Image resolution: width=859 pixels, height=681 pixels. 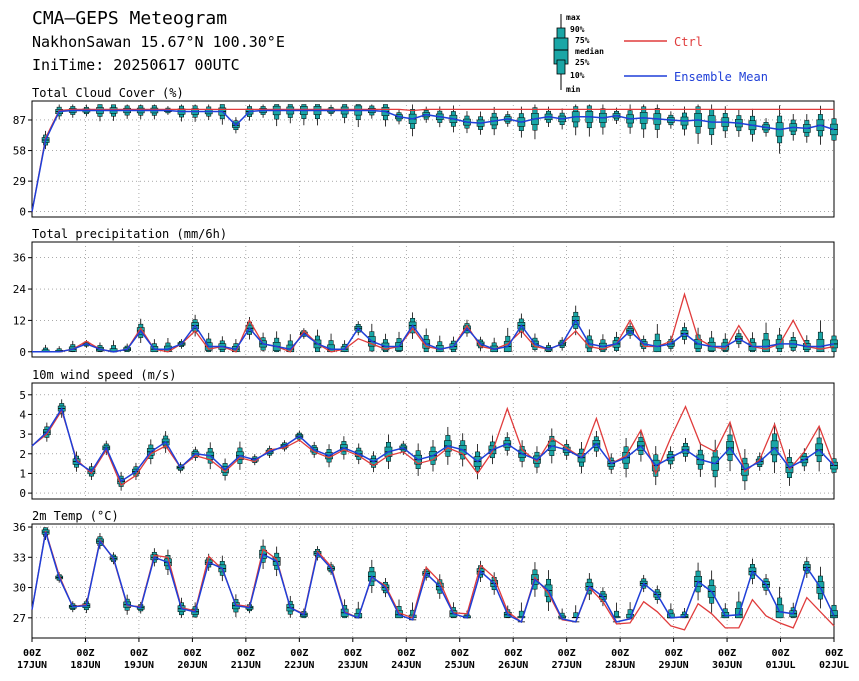 I want to click on x-tick-label-date: 28JUN, so click(x=620, y=665).